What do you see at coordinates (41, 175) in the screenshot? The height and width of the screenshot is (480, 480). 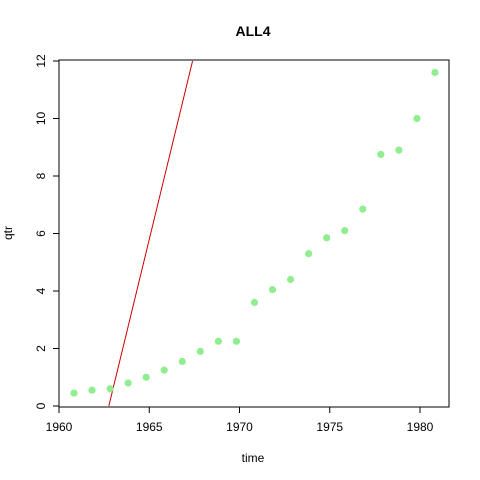 I see `y-tick-label: 8` at bounding box center [41, 175].